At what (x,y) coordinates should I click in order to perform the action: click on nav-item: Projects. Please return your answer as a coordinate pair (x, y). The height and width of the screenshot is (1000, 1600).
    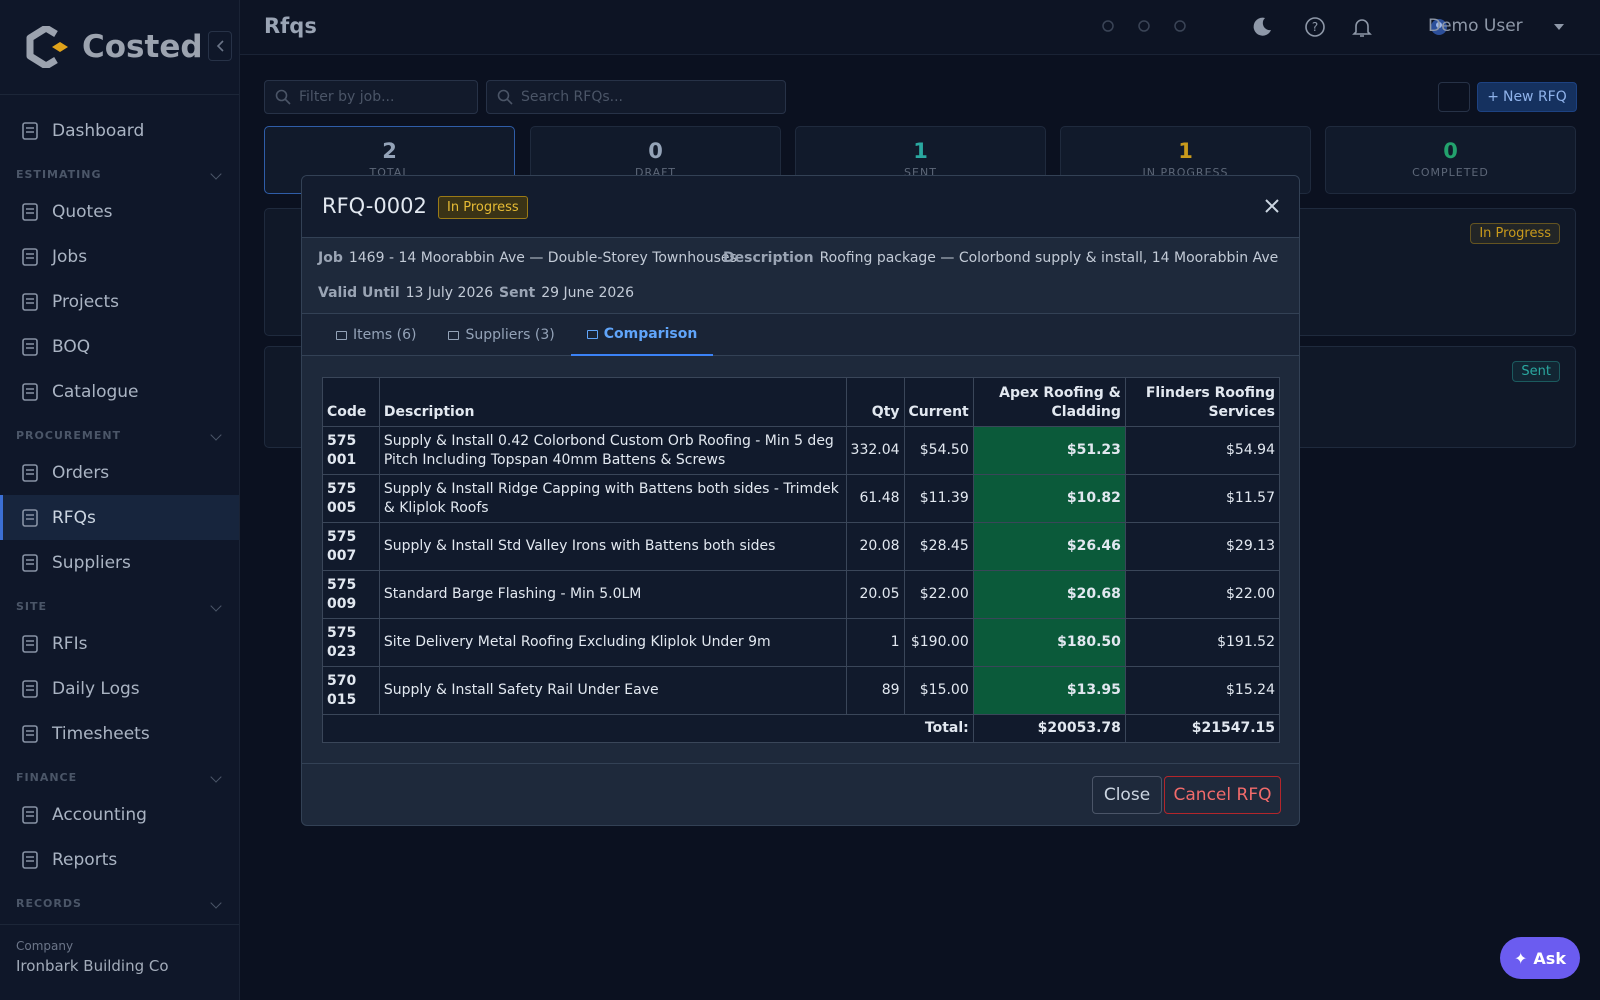
    Looking at the image, I should click on (119, 301).